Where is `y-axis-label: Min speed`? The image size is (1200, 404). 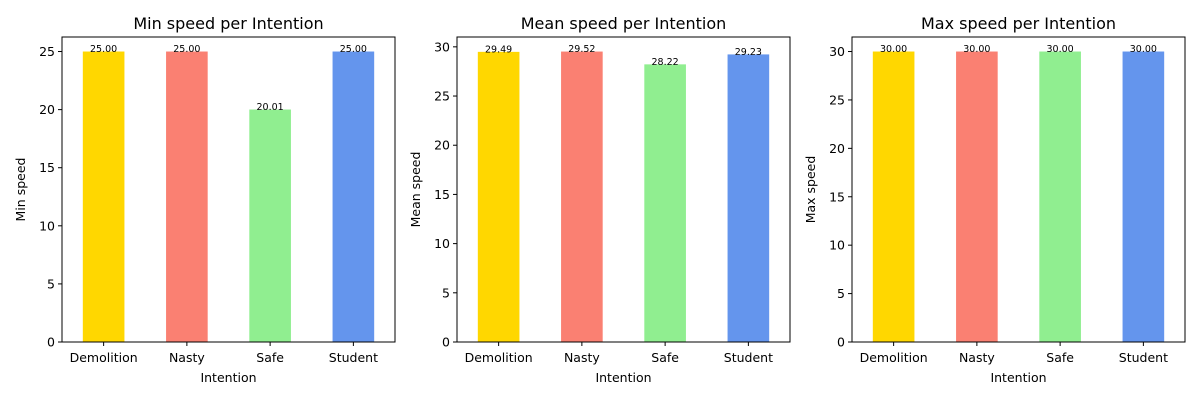
y-axis-label: Min speed is located at coordinates (20, 190).